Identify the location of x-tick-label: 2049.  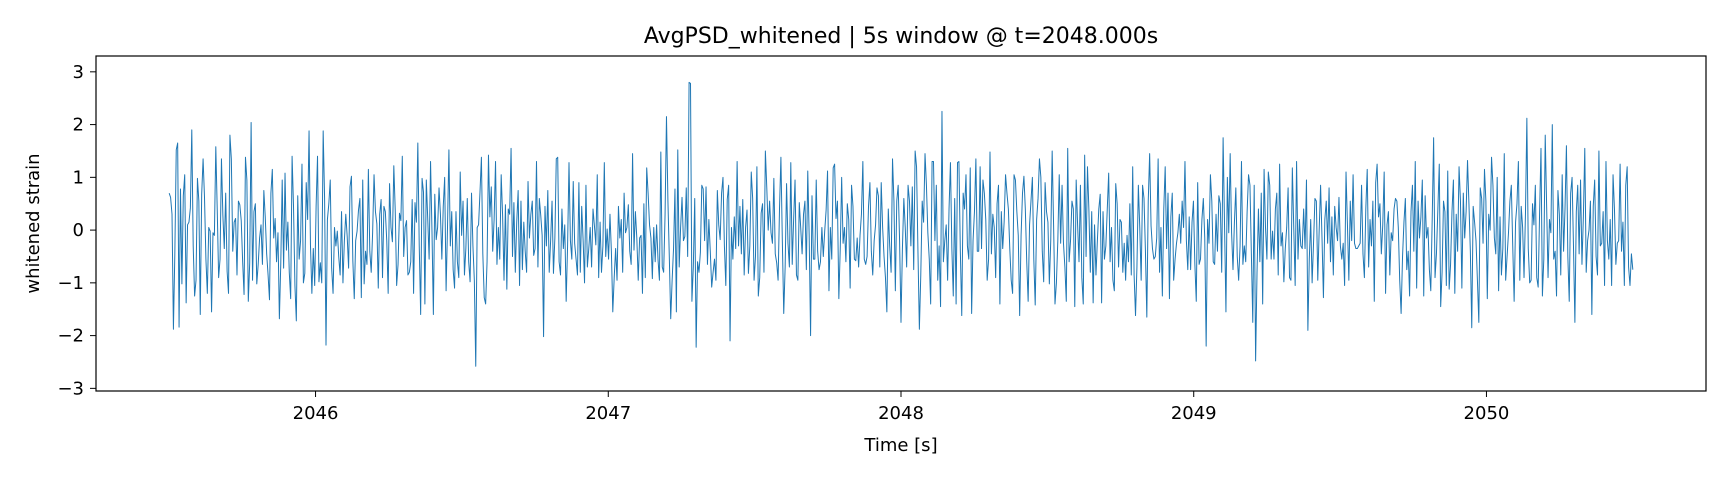
(1194, 413).